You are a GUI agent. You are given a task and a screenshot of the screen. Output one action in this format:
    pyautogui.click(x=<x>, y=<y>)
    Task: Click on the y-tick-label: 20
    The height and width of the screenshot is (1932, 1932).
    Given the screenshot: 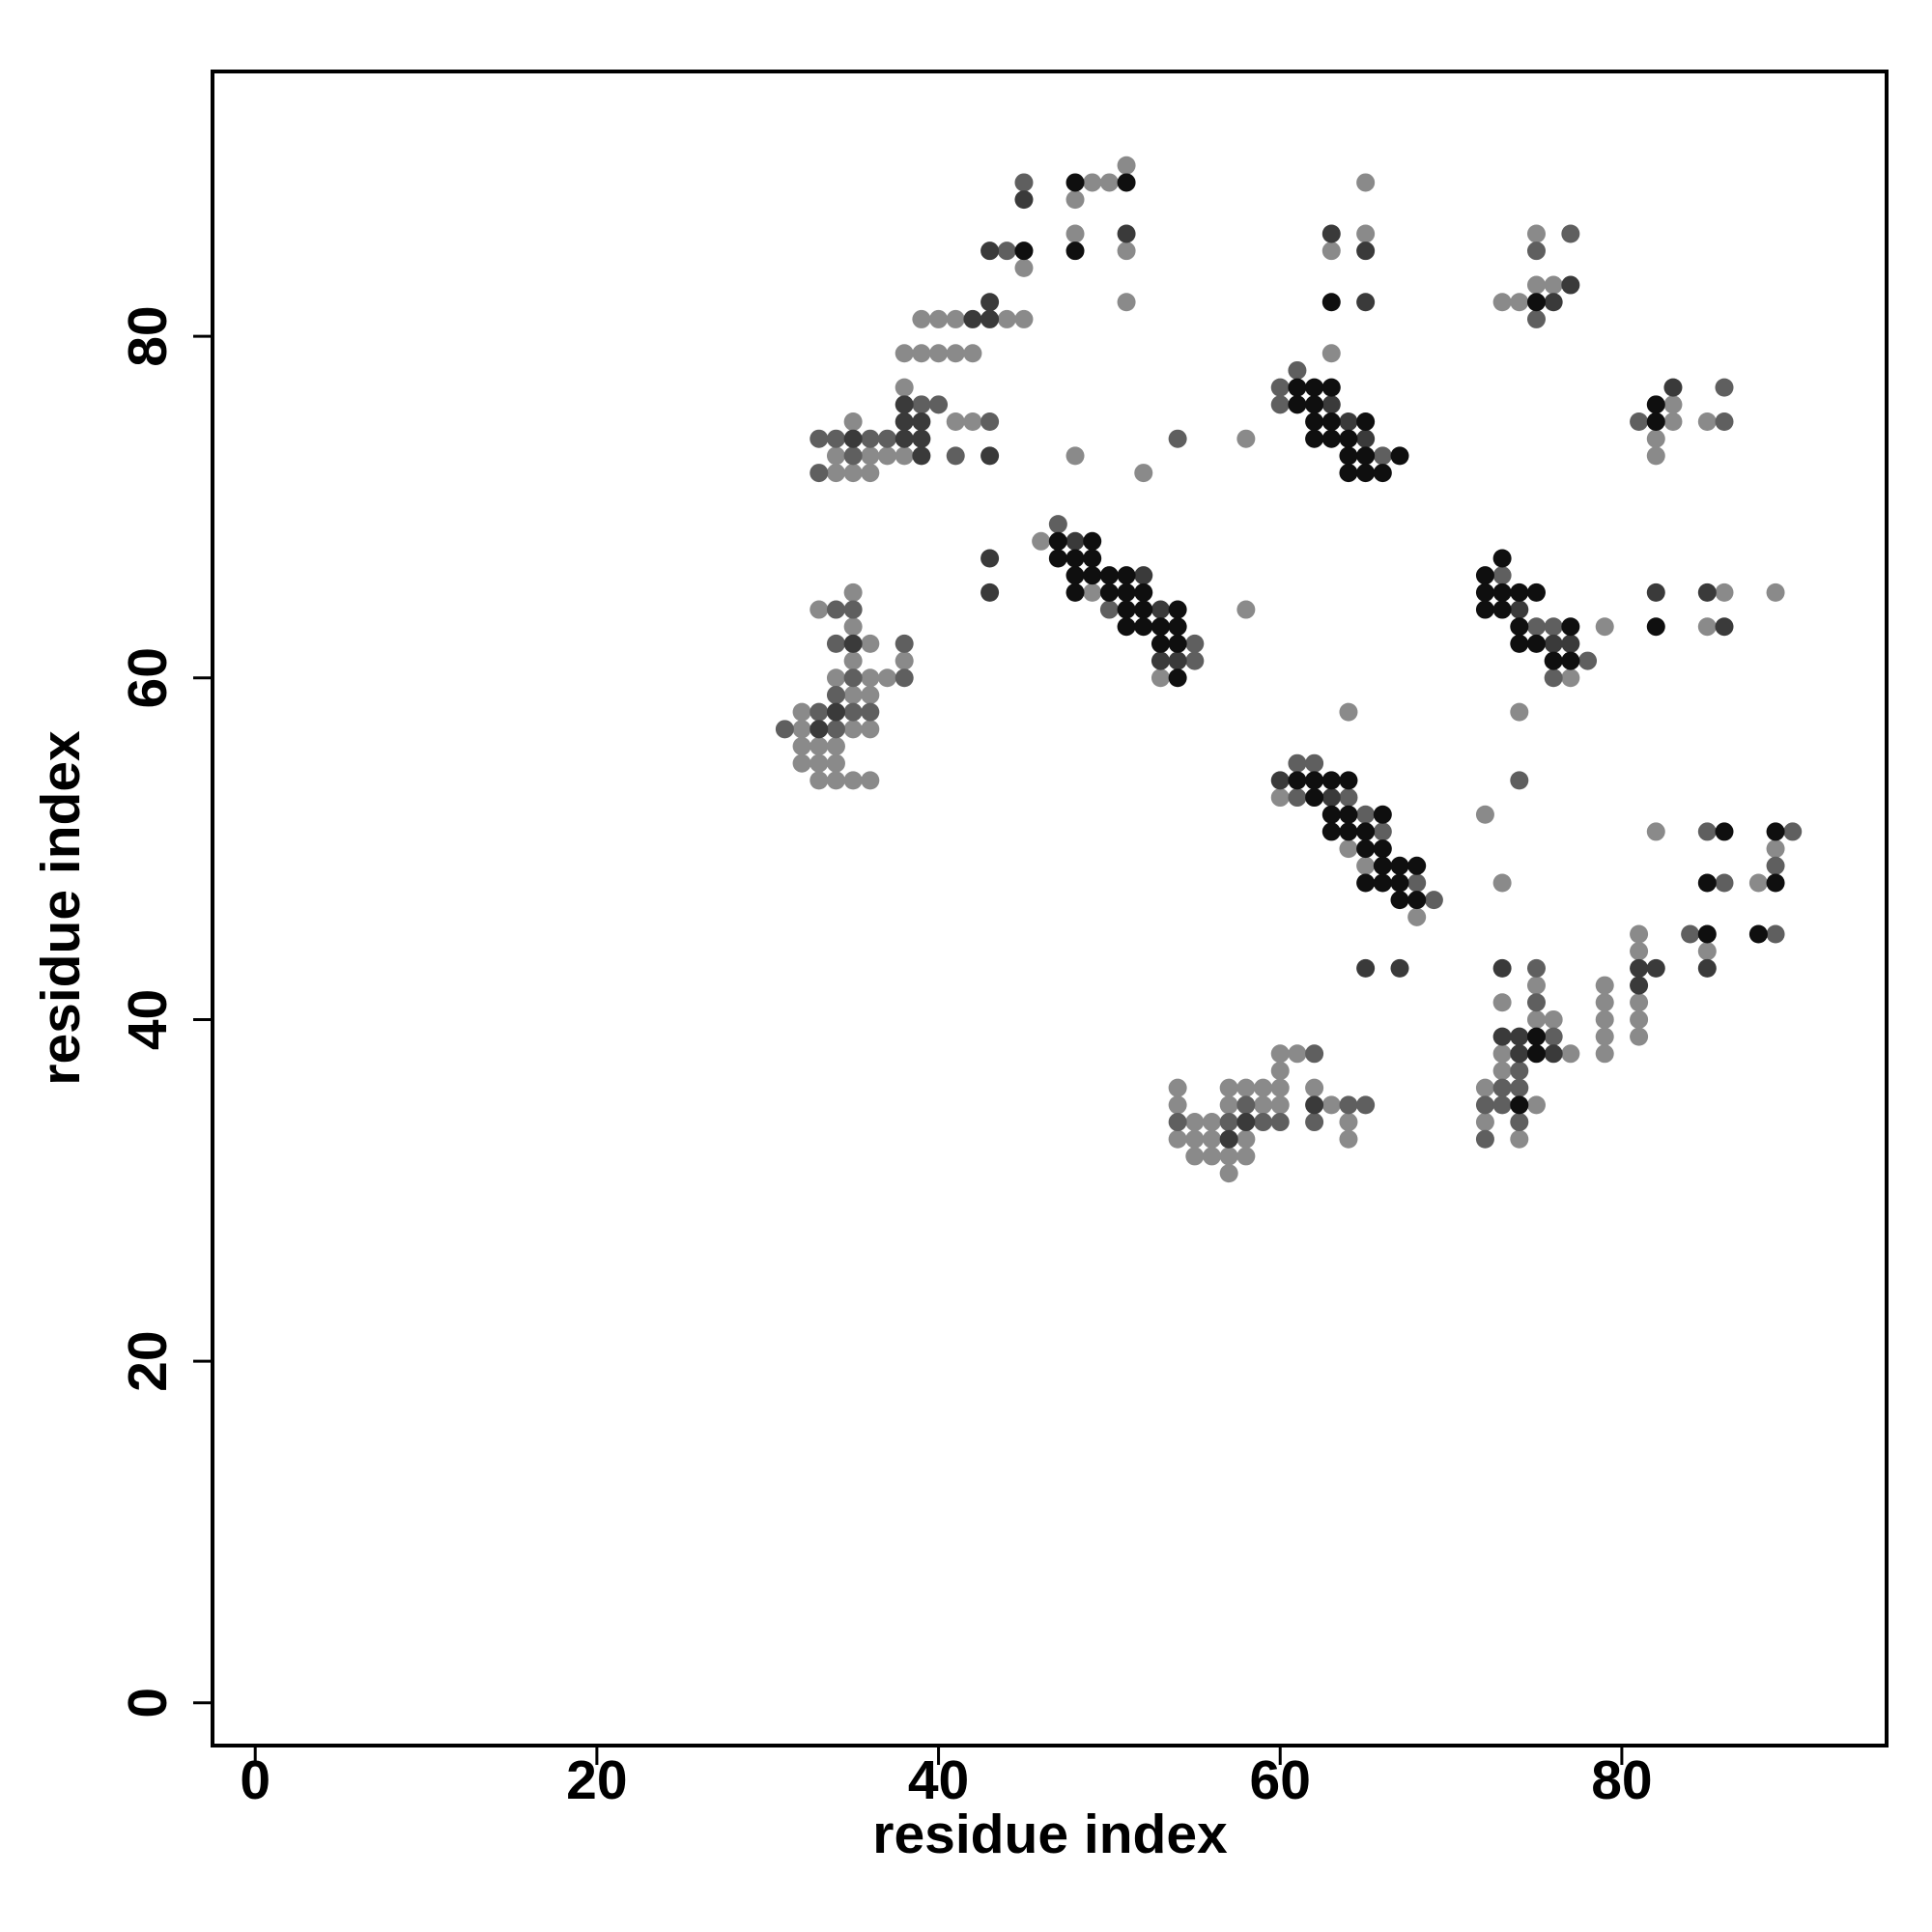 What is the action you would take?
    pyautogui.click(x=148, y=1360)
    